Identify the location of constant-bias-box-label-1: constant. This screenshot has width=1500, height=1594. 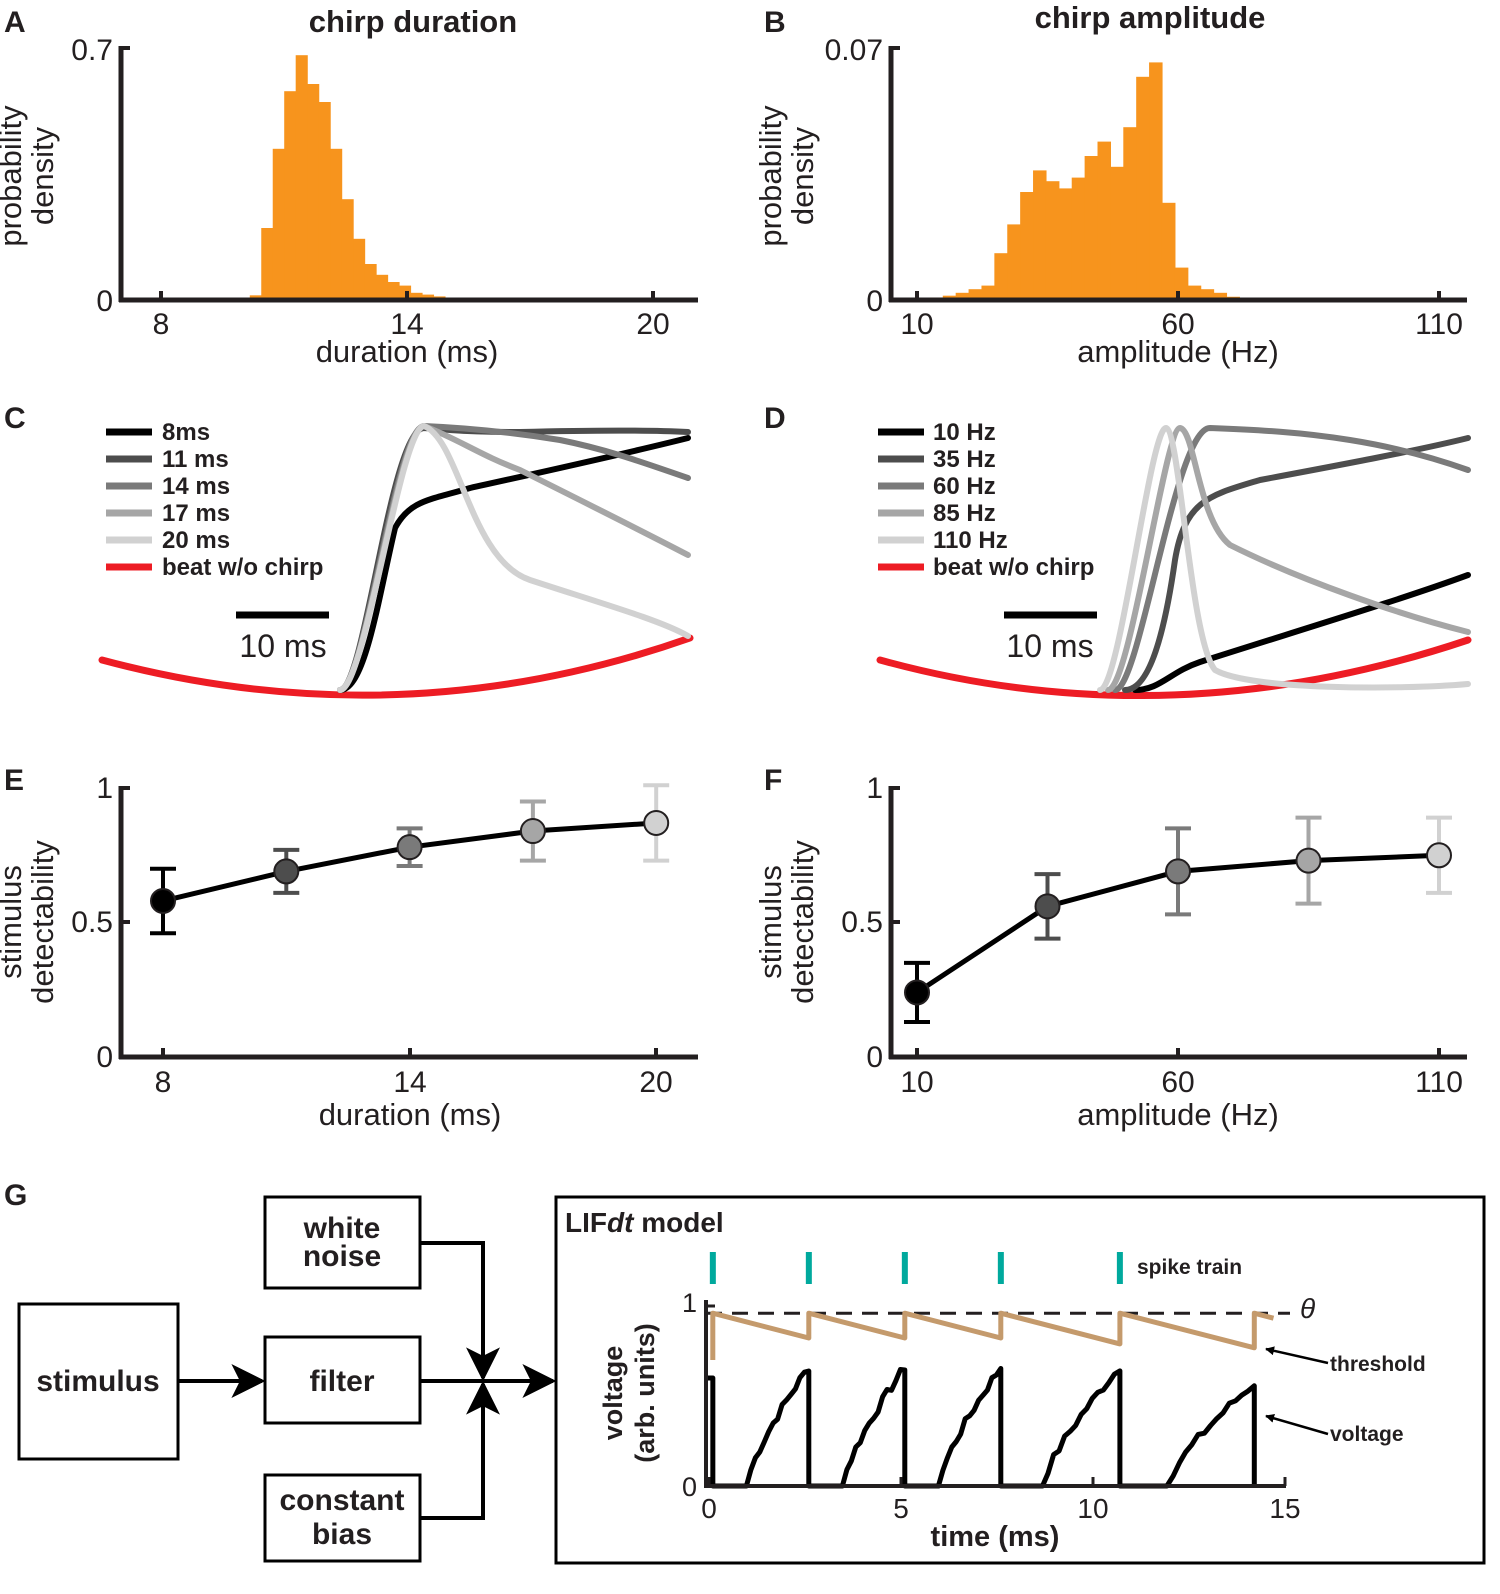
(341, 1500).